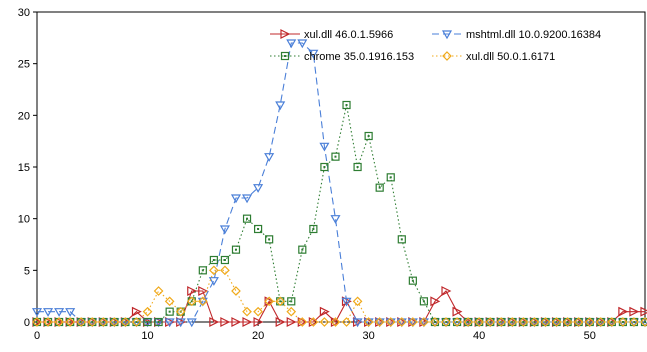  Describe the element at coordinates (24, 13) in the screenshot. I see `y-tick-label: 30` at that location.